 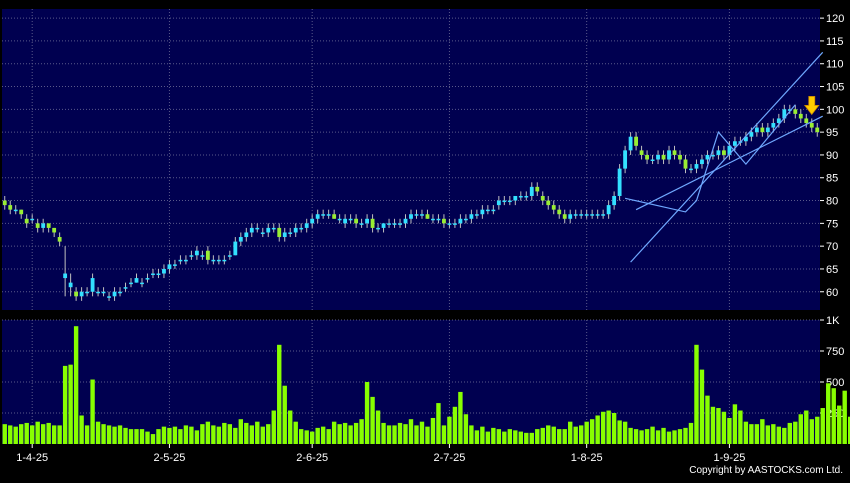 I want to click on volume-tick-label: 750, so click(x=835, y=352).